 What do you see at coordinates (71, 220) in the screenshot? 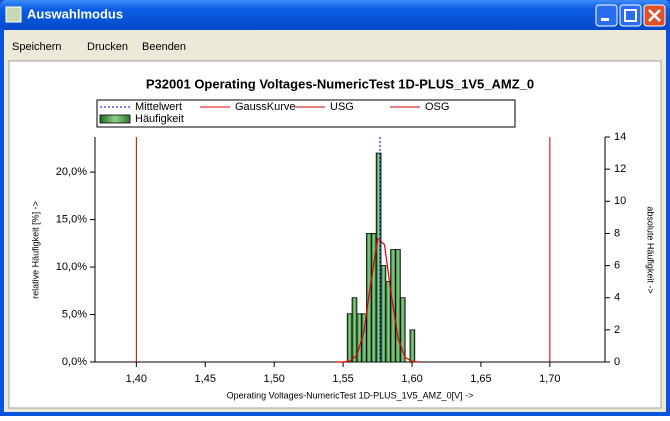
I see `y-tick-label: 15,0%` at bounding box center [71, 220].